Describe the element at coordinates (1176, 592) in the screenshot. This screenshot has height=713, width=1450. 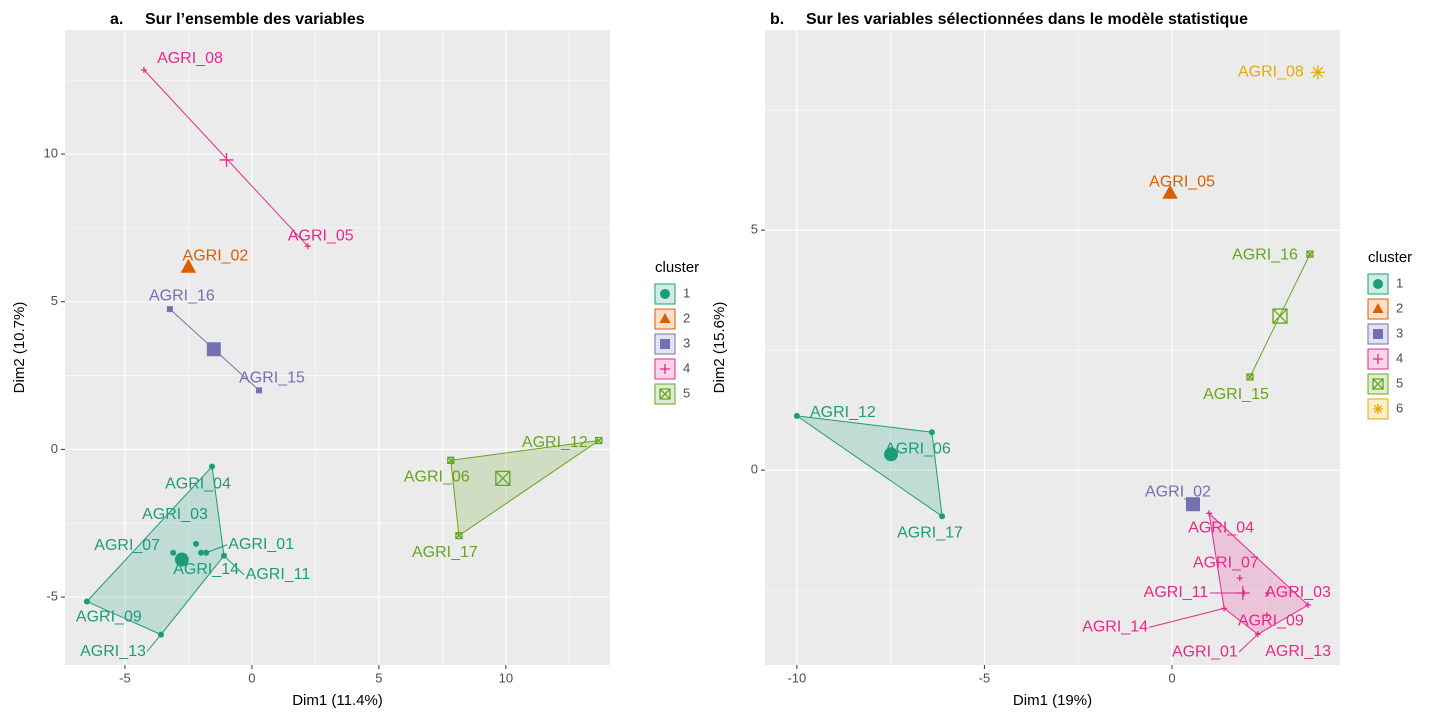
I see `point-label: AGRI_11` at that location.